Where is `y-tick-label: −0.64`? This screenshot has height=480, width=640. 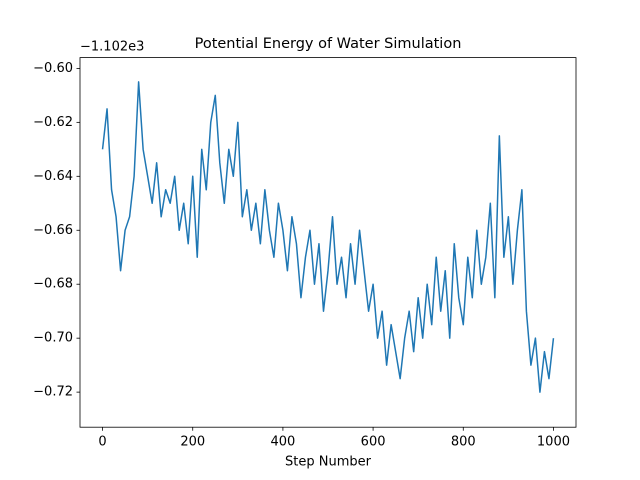
y-tick-label: −0.64 is located at coordinates (53, 176).